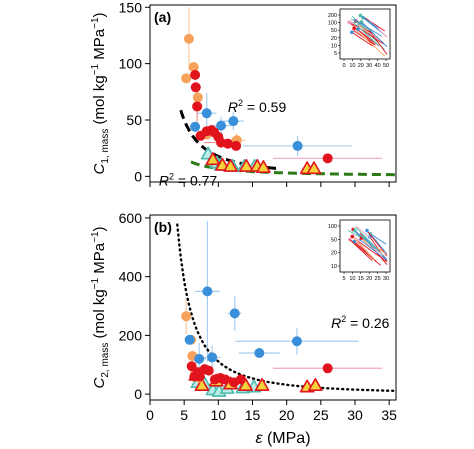 The width and height of the screenshot is (474, 449). What do you see at coordinates (131, 7) in the screenshot?
I see `y-tick-label: 150` at bounding box center [131, 7].